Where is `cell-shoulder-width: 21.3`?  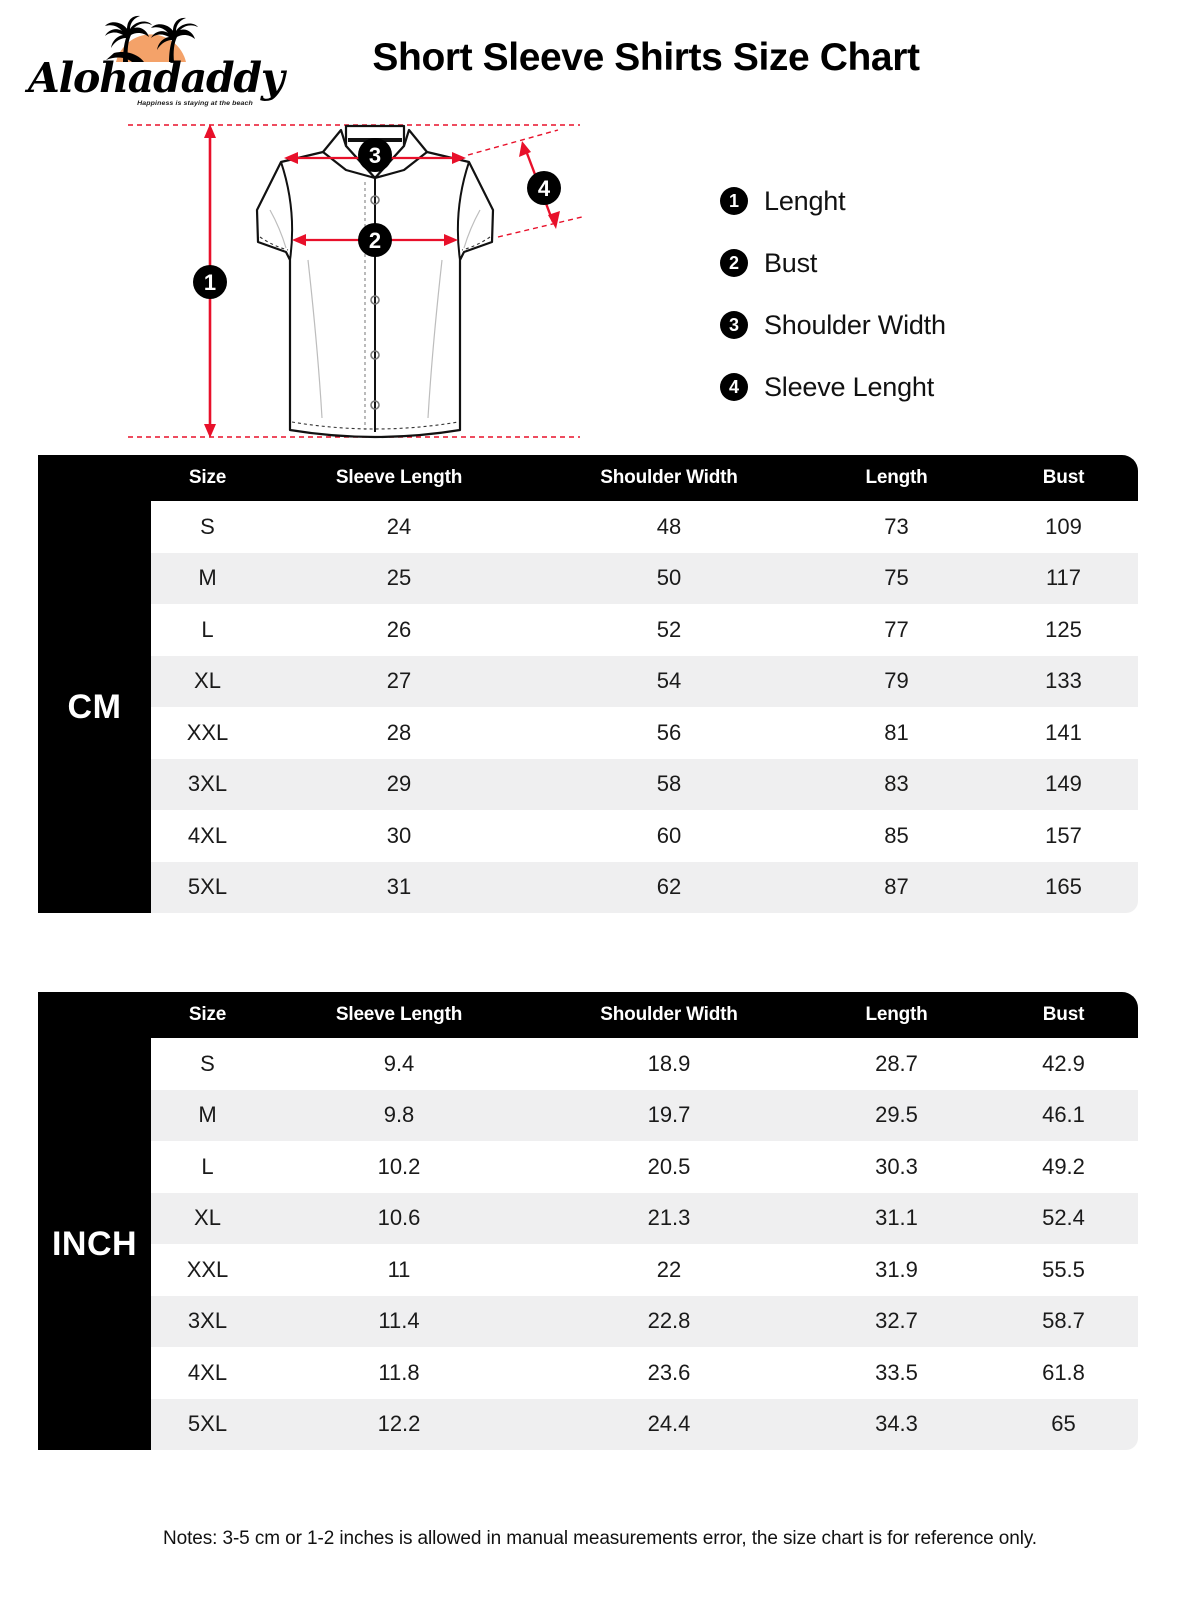
cell-shoulder-width: 21.3 is located at coordinates (669, 1218).